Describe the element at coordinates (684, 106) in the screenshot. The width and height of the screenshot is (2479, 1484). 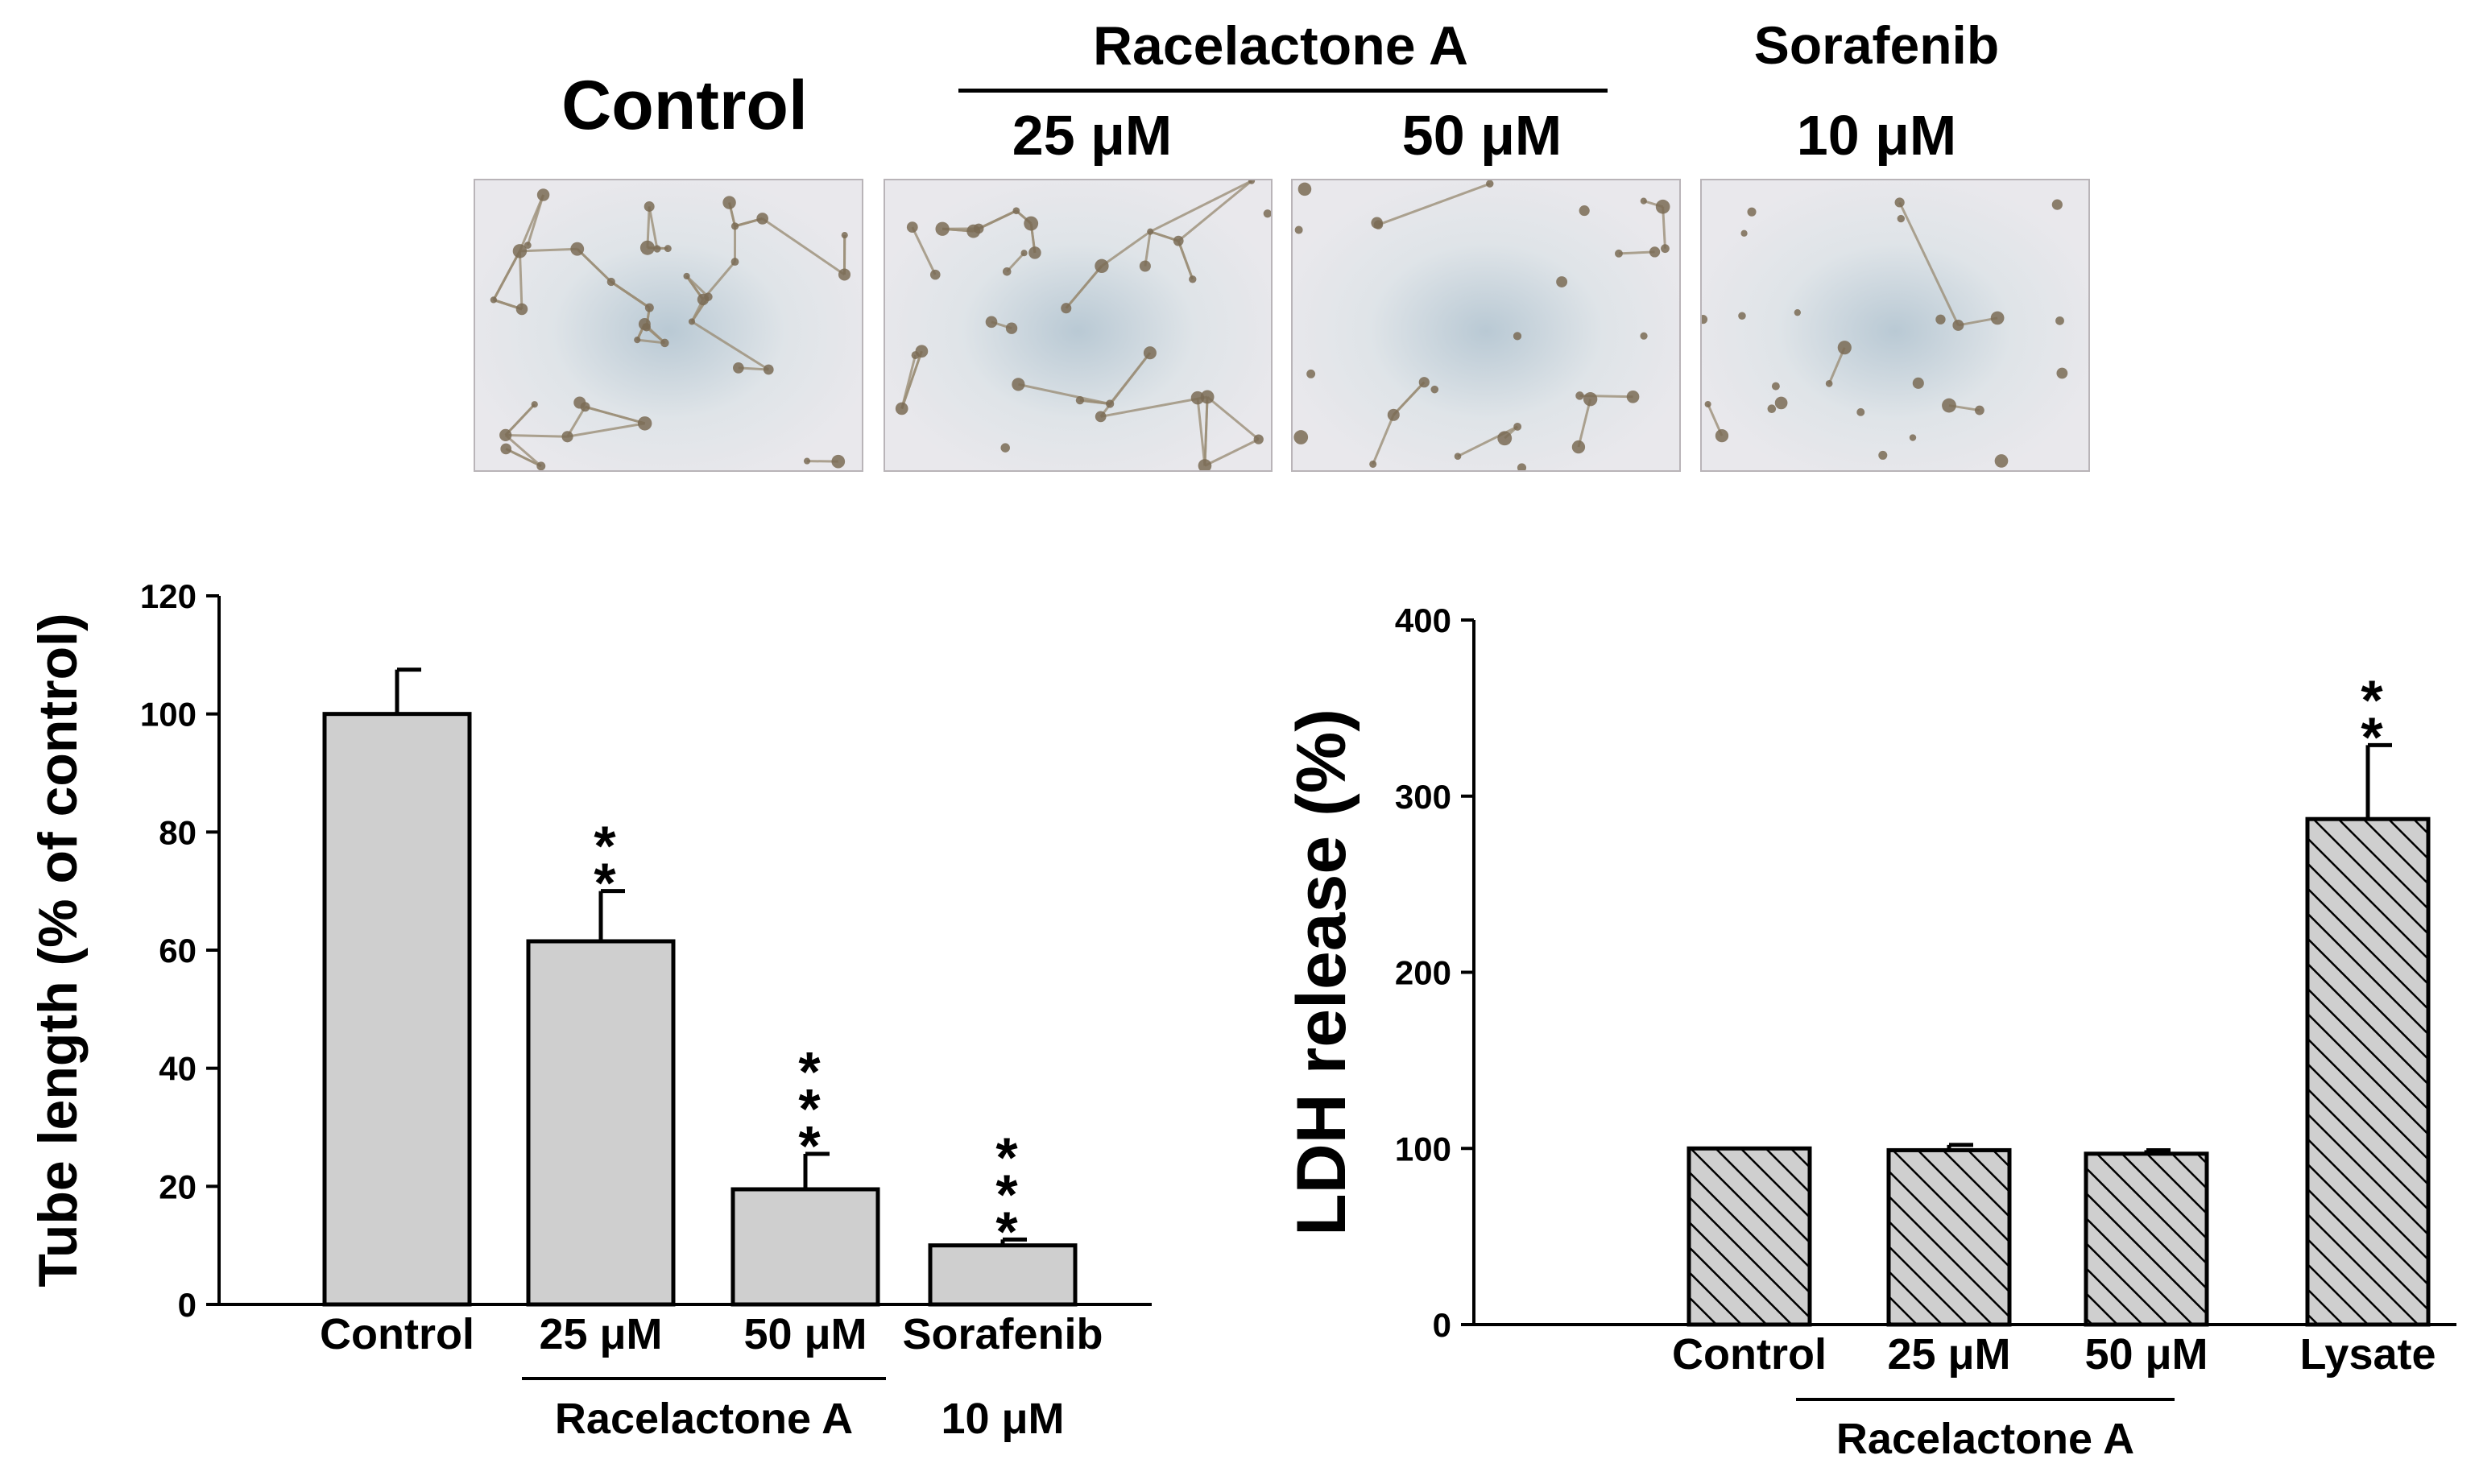
I see `header-control-label: Control` at that location.